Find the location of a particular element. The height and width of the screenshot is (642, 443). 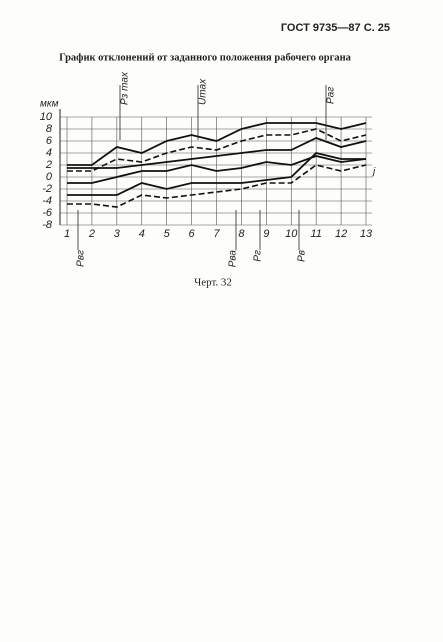

y-tick-label: -8 is located at coordinates (47, 225).